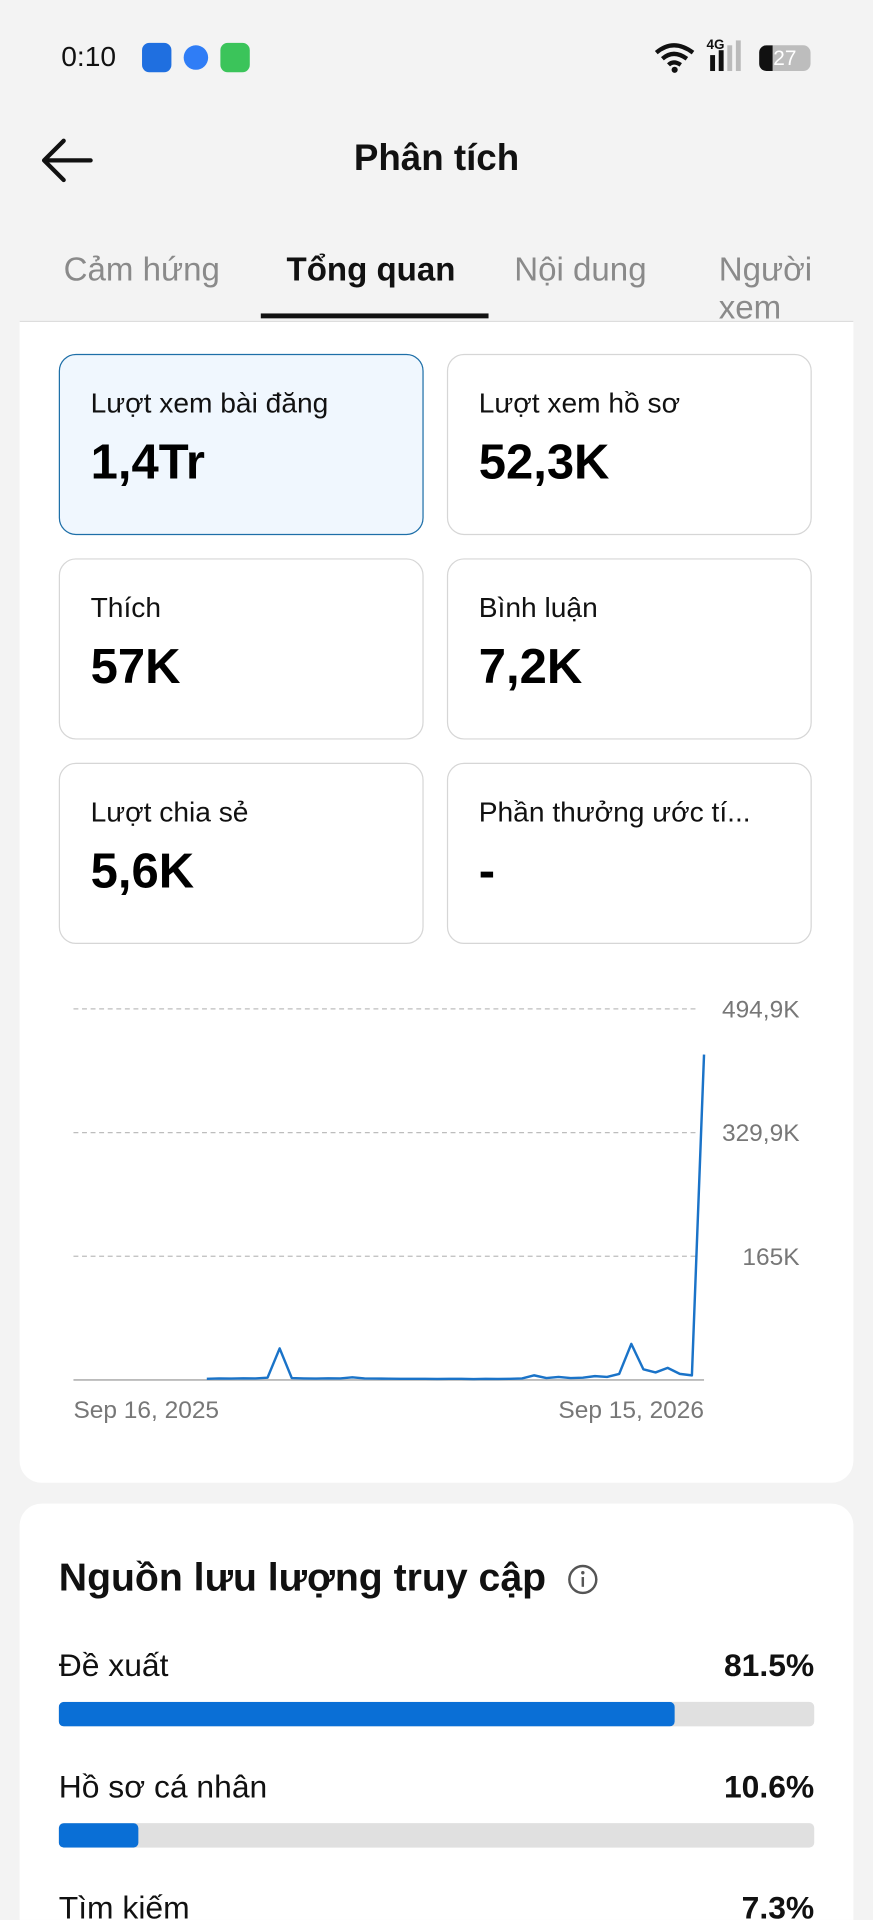 The width and height of the screenshot is (873, 1920). What do you see at coordinates (89, 56) in the screenshot?
I see `clock: 0:10` at bounding box center [89, 56].